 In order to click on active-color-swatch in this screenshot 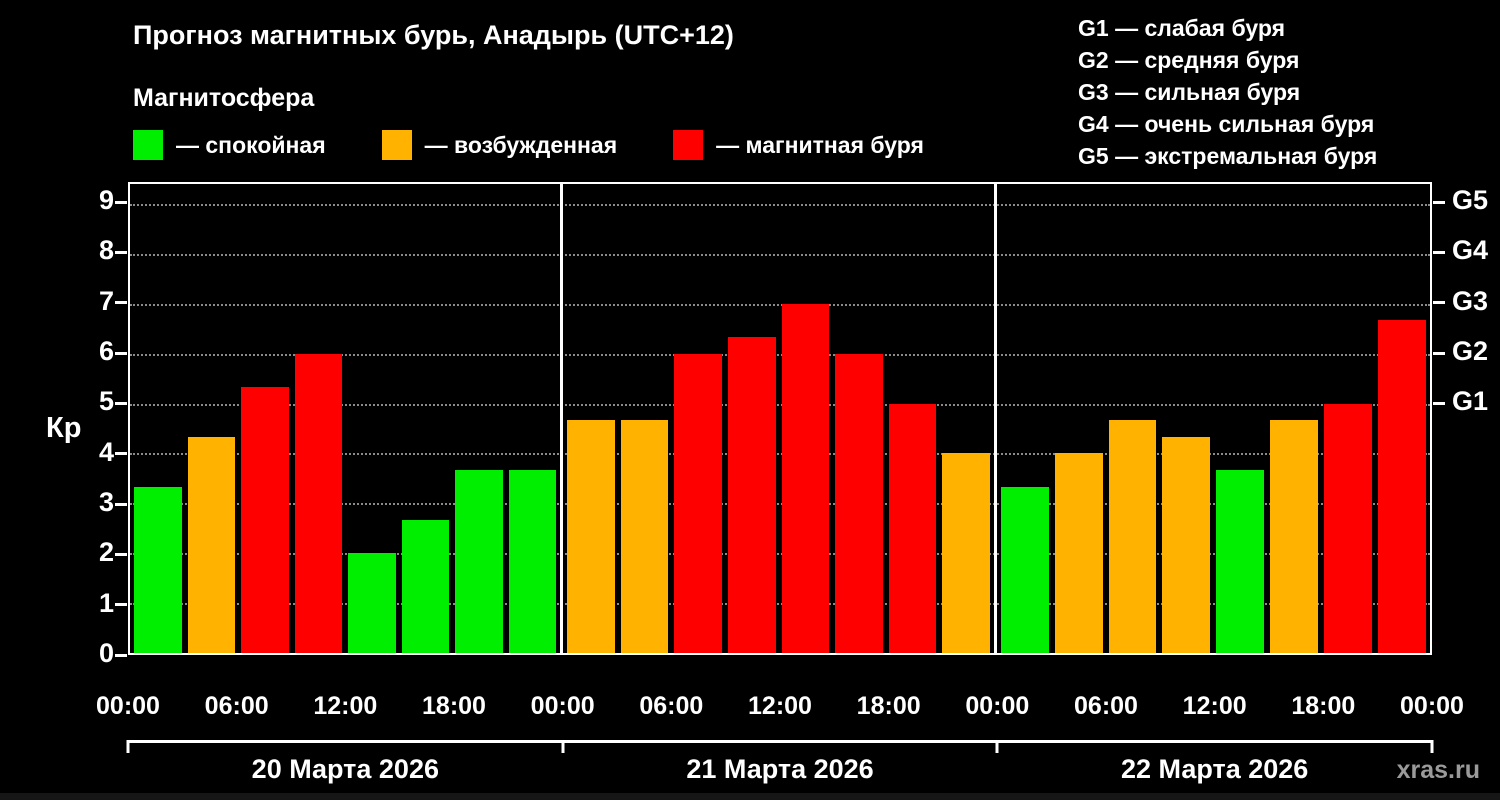, I will do `click(396, 145)`.